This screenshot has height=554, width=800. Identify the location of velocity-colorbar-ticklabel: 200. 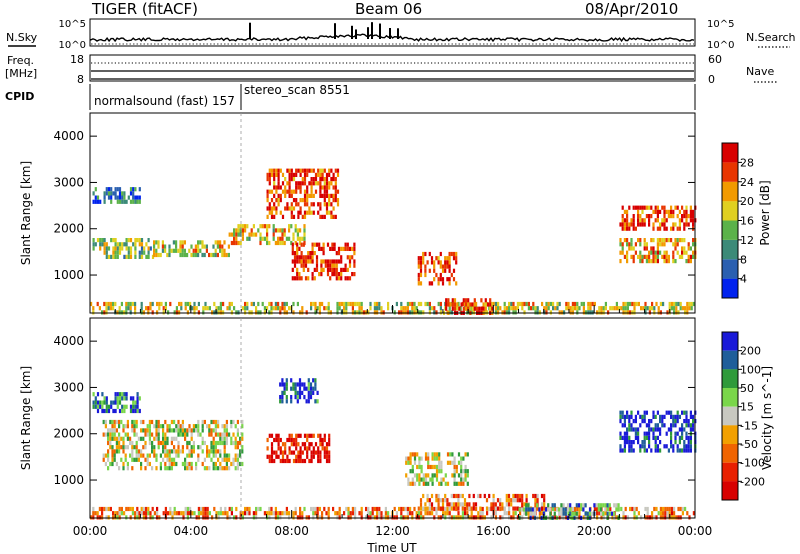
(750, 351).